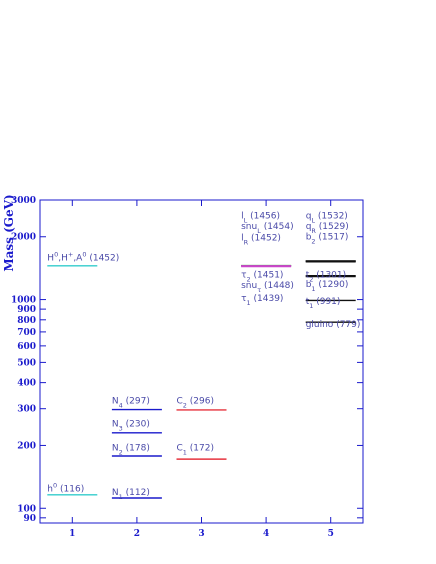  Describe the element at coordinates (9, 232) in the screenshot. I see `y-axis-title: Mass (GeV)` at that location.